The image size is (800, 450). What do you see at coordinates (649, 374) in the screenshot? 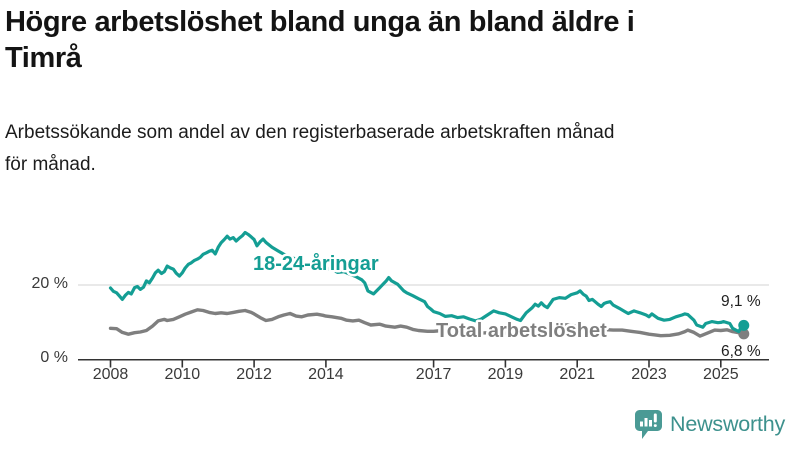
I see `x-tick-label-2023: 2023` at bounding box center [649, 374].